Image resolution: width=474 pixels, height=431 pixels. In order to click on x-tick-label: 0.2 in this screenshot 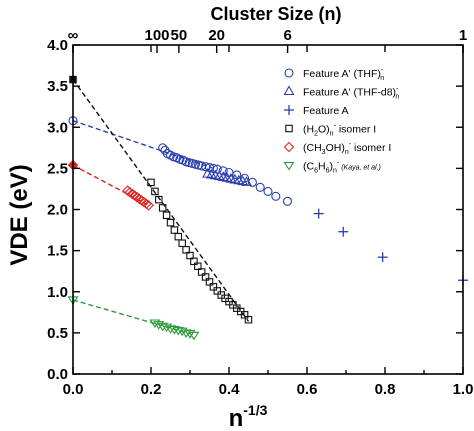, I will do `click(151, 389)`.